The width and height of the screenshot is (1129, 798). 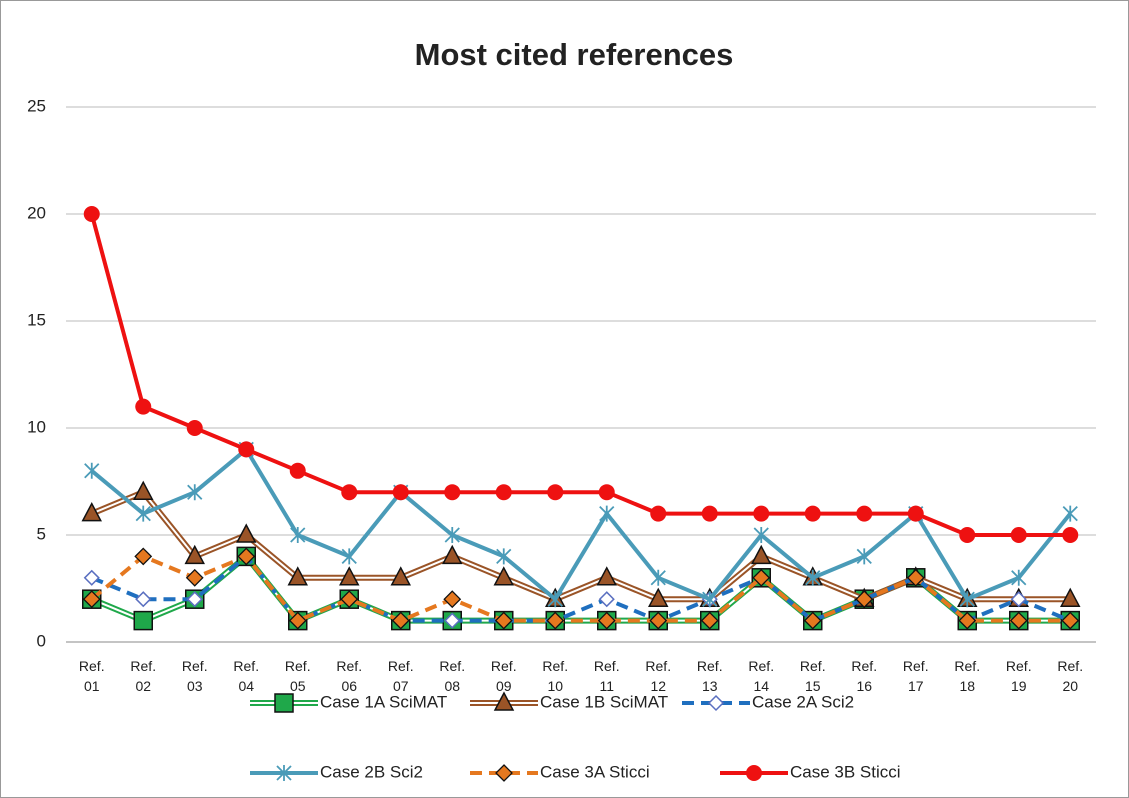 What do you see at coordinates (915, 676) in the screenshot?
I see `x-tick-label: Ref. 17` at bounding box center [915, 676].